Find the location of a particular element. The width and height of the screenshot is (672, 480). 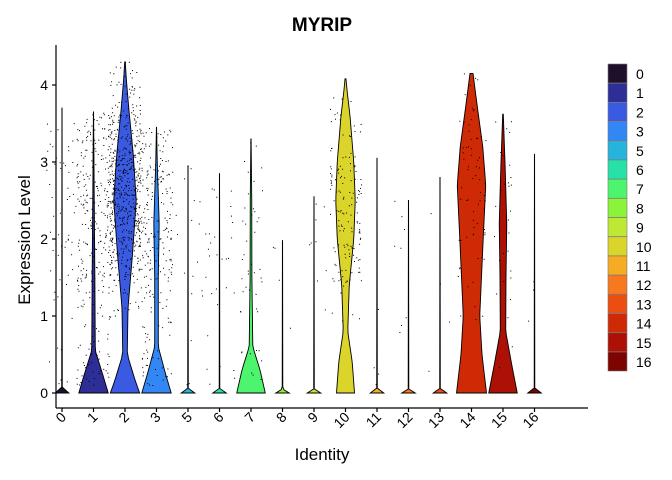

x-tick-label-9: 9 is located at coordinates (312, 417).